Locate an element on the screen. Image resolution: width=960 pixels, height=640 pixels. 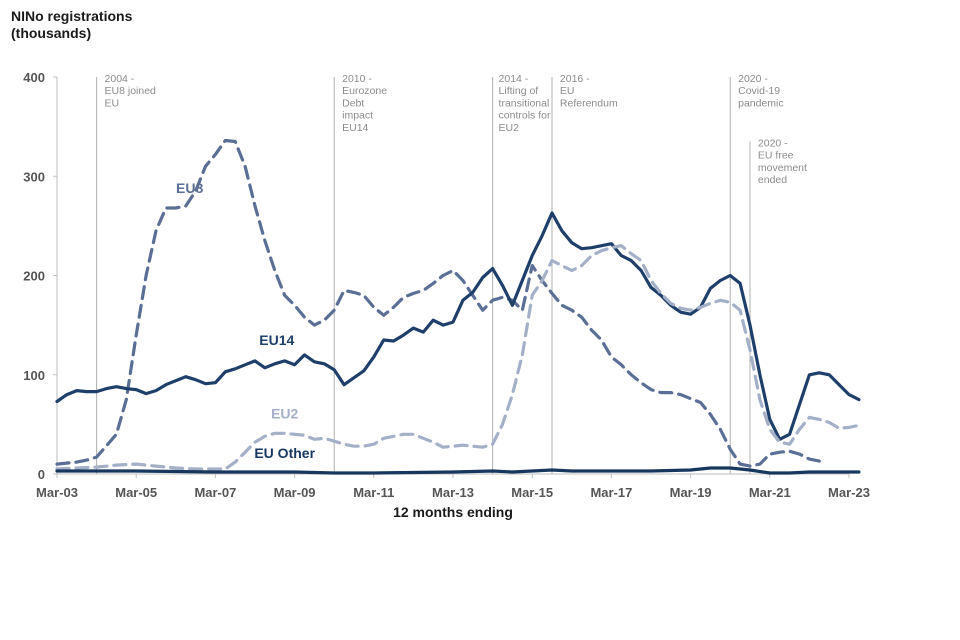
event-label: movement is located at coordinates (782, 168).